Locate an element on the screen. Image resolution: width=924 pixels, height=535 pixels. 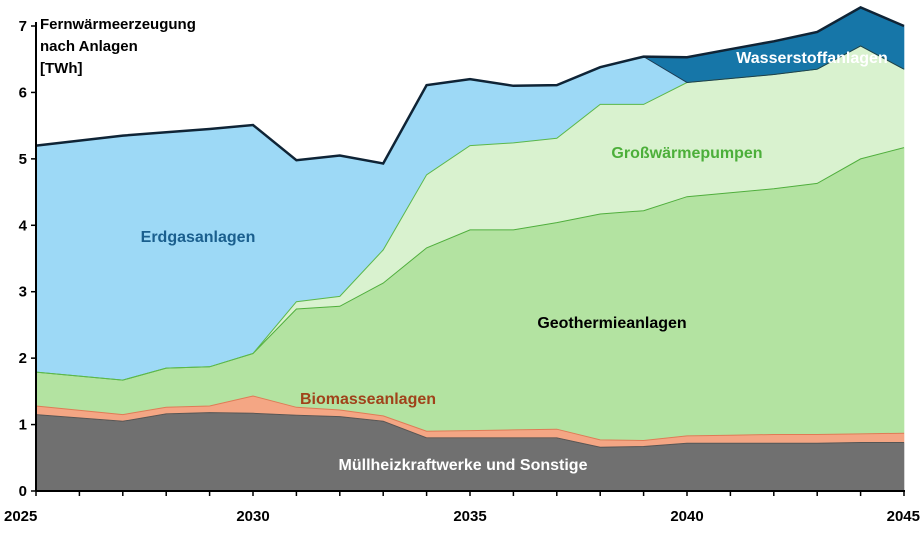
label-erdgasanlagen: Erdgasanlagen is located at coordinates (198, 237).